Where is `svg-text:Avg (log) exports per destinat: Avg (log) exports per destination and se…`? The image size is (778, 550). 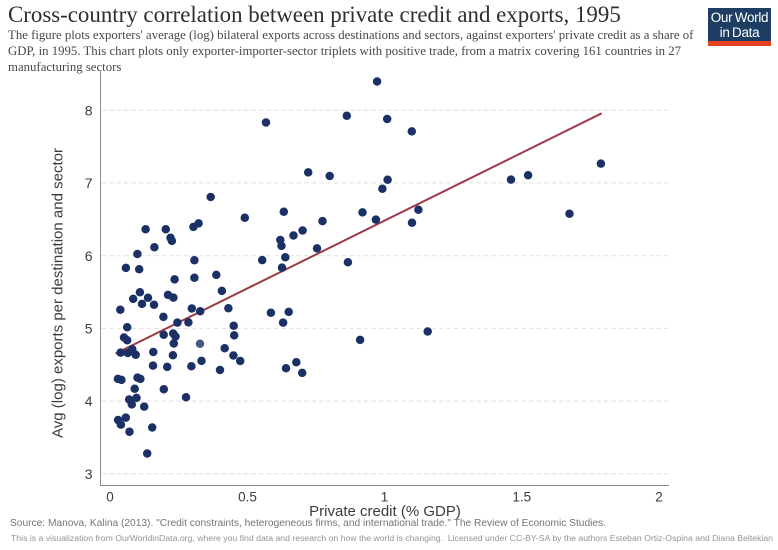
svg-text:Avg (log) exports per destinat: Avg (log) exports per destination and se… is located at coordinates (58, 293).